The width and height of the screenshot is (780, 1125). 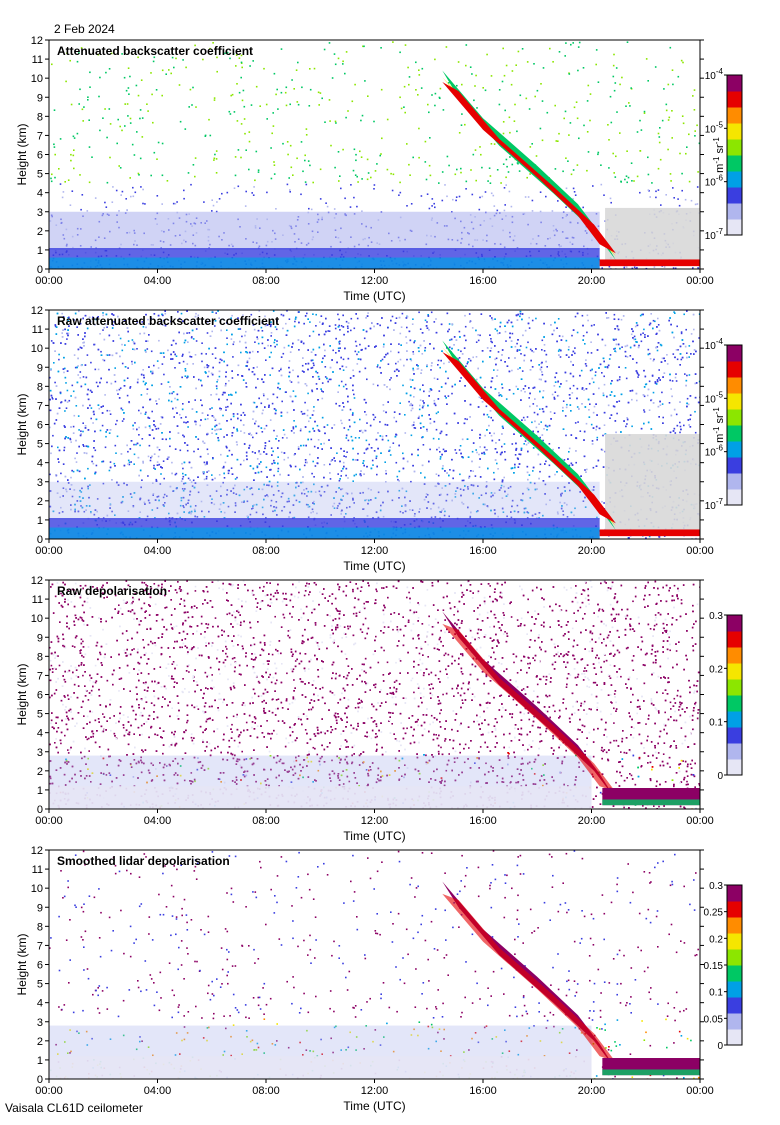 I want to click on colorbar-tick-label: 0.3, so click(x=716, y=616).